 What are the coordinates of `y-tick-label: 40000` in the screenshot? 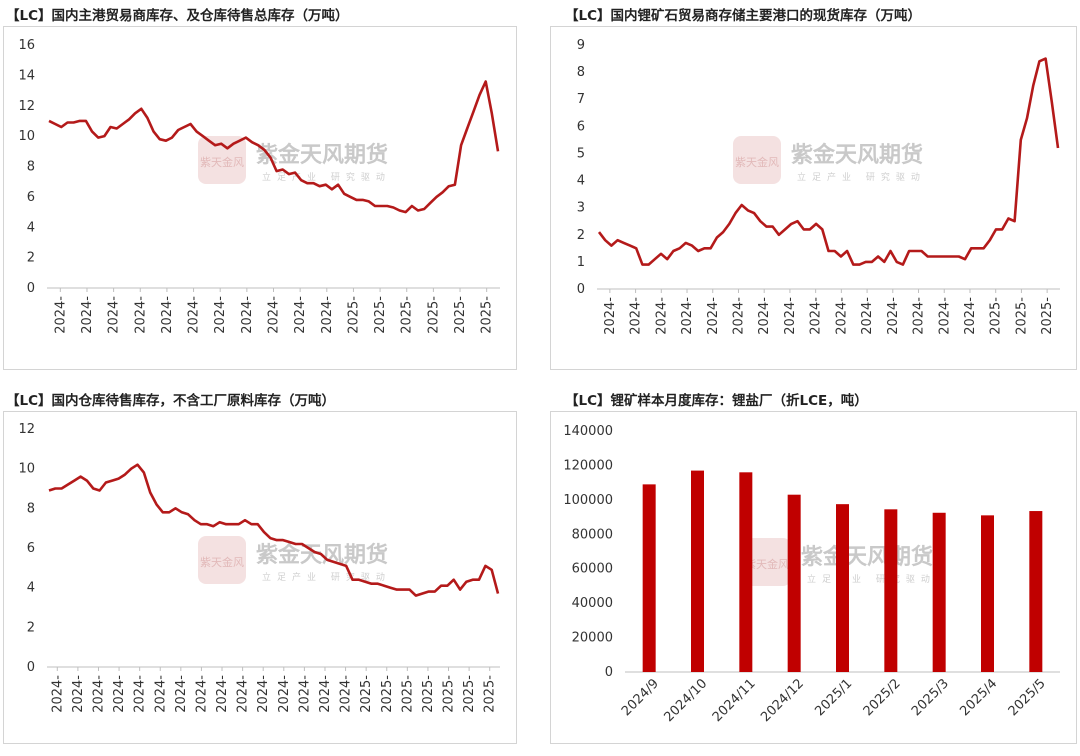 It's located at (592, 603).